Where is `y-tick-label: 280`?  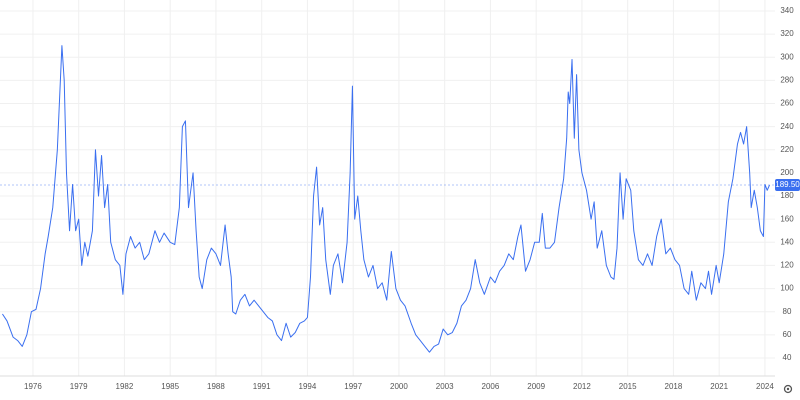 y-tick-label: 280 is located at coordinates (787, 79).